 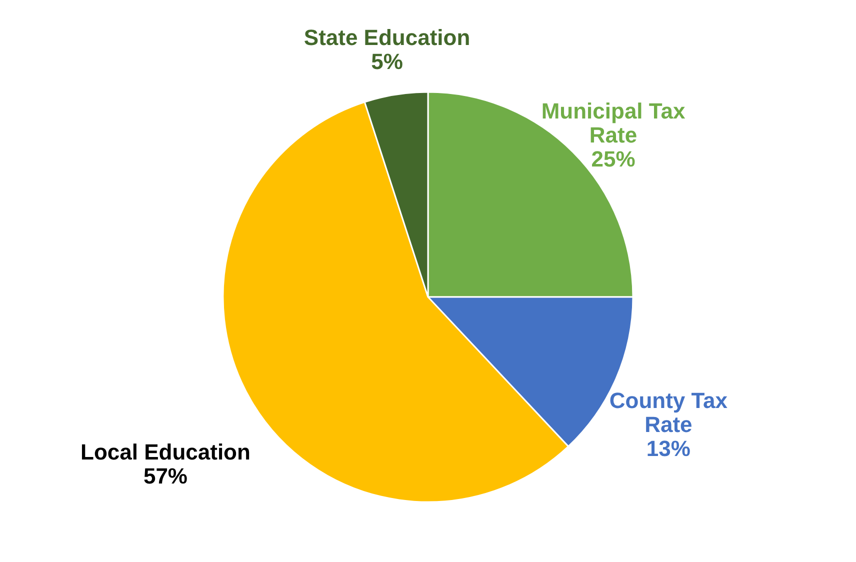 I want to click on slice-label: Municipal Tax Rate, so click(x=613, y=123).